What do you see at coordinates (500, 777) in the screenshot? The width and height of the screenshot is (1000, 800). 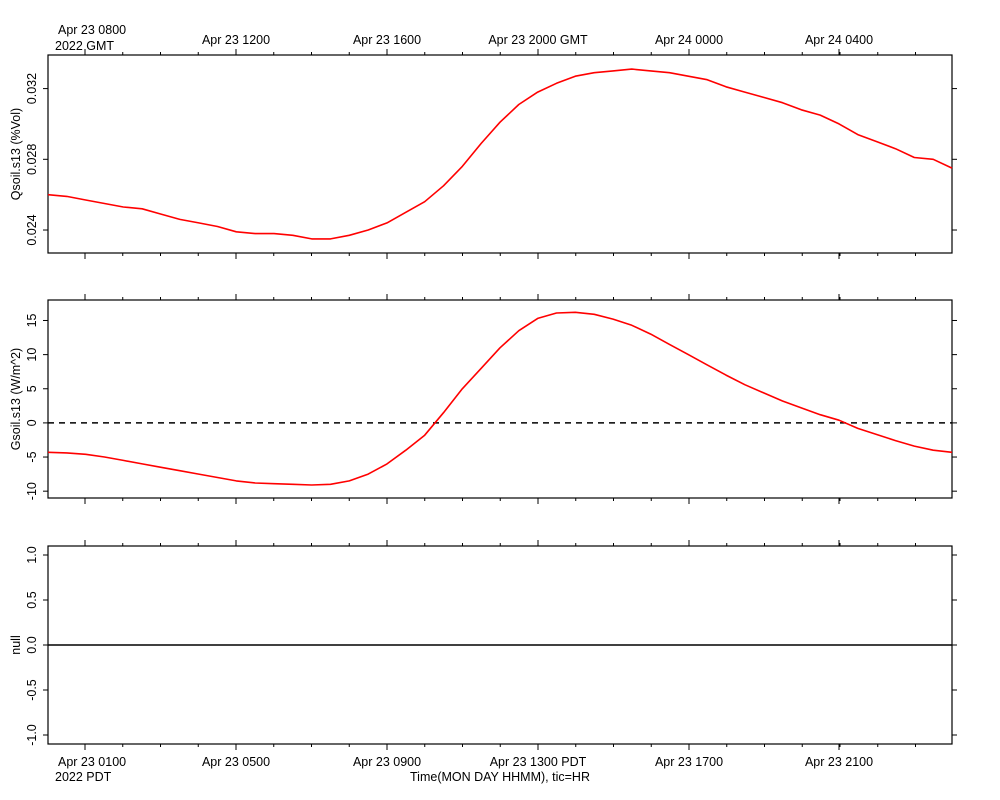 I see `x-axis-title: Time(MON DAY HHMM), tic=HR` at bounding box center [500, 777].